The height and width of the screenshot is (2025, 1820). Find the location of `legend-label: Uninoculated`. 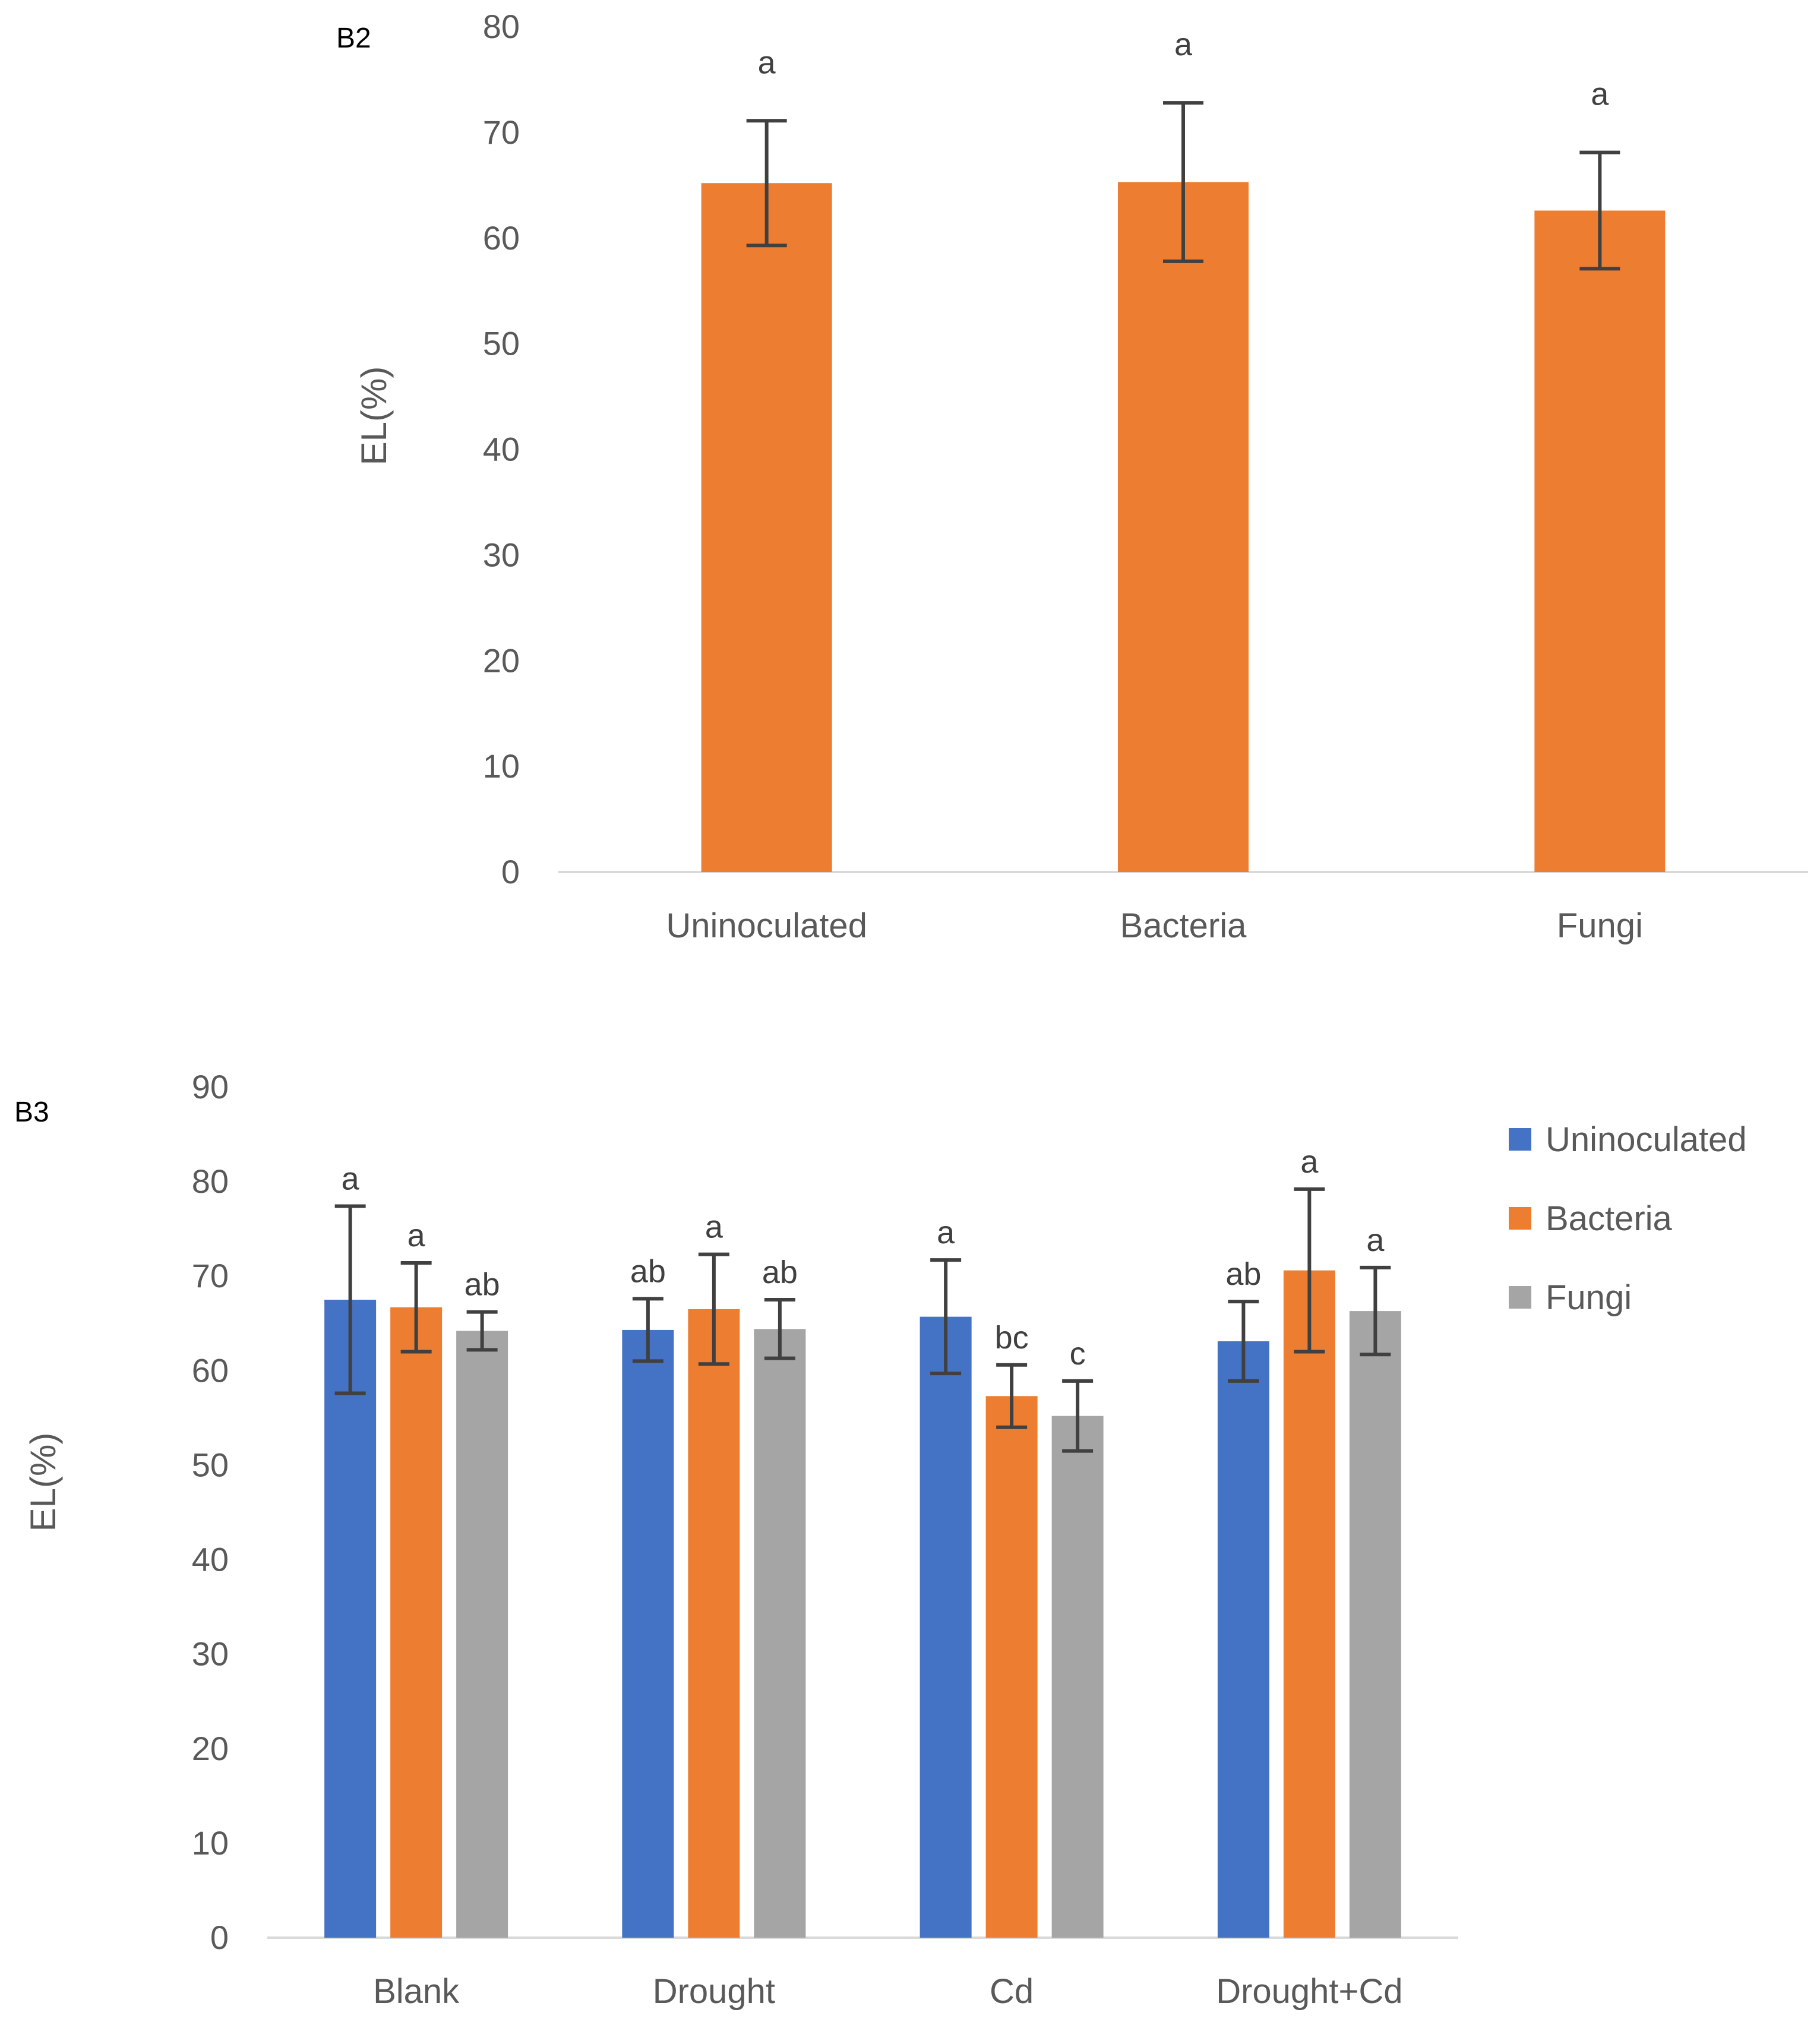

legend-label: Uninoculated is located at coordinates (1646, 1139).